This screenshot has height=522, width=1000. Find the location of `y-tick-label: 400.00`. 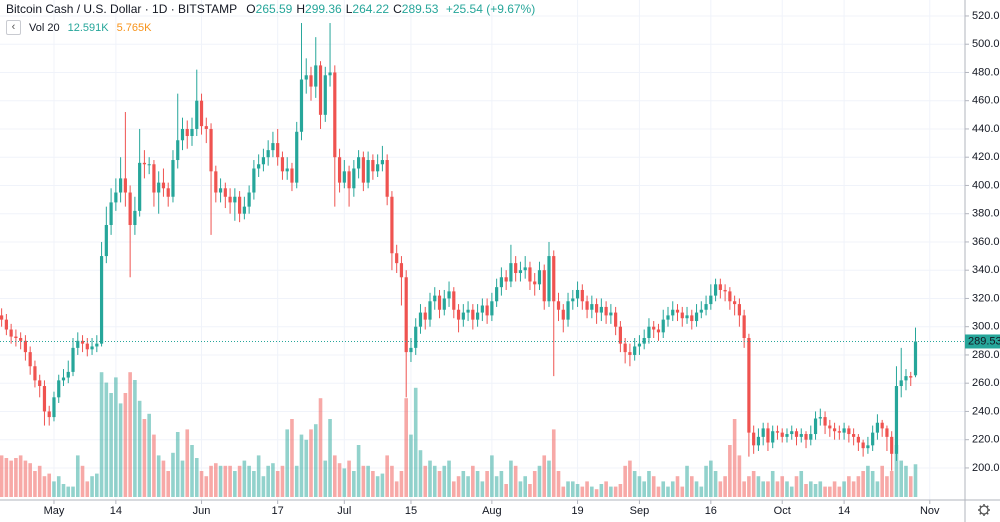

y-tick-label: 400.00 is located at coordinates (986, 185).